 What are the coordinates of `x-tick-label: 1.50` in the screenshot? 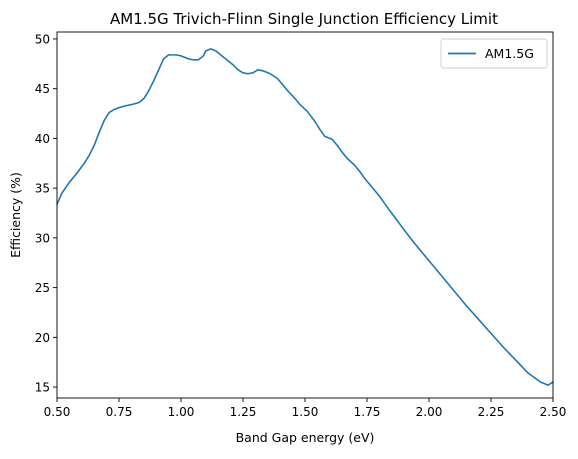 It's located at (305, 412).